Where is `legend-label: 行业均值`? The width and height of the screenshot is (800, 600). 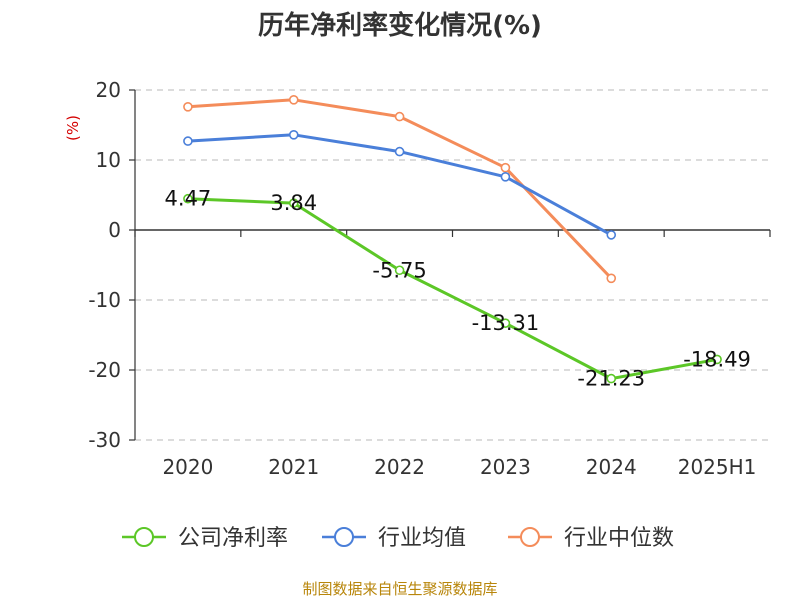 legend-label: 行业均值 is located at coordinates (422, 538).